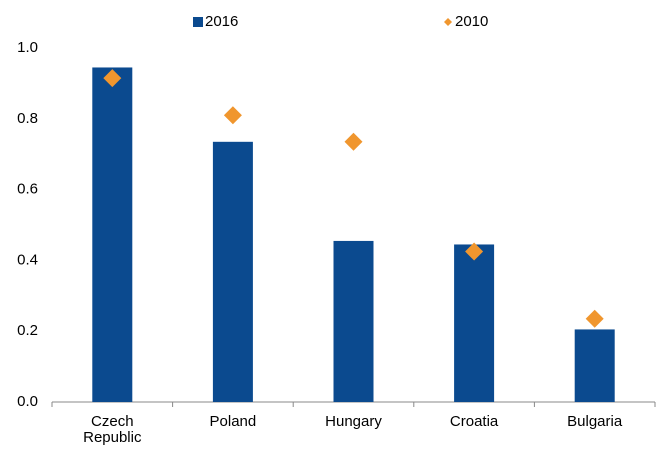 This screenshot has height=450, width=663. I want to click on x-tick-label: Hungary, so click(353, 421).